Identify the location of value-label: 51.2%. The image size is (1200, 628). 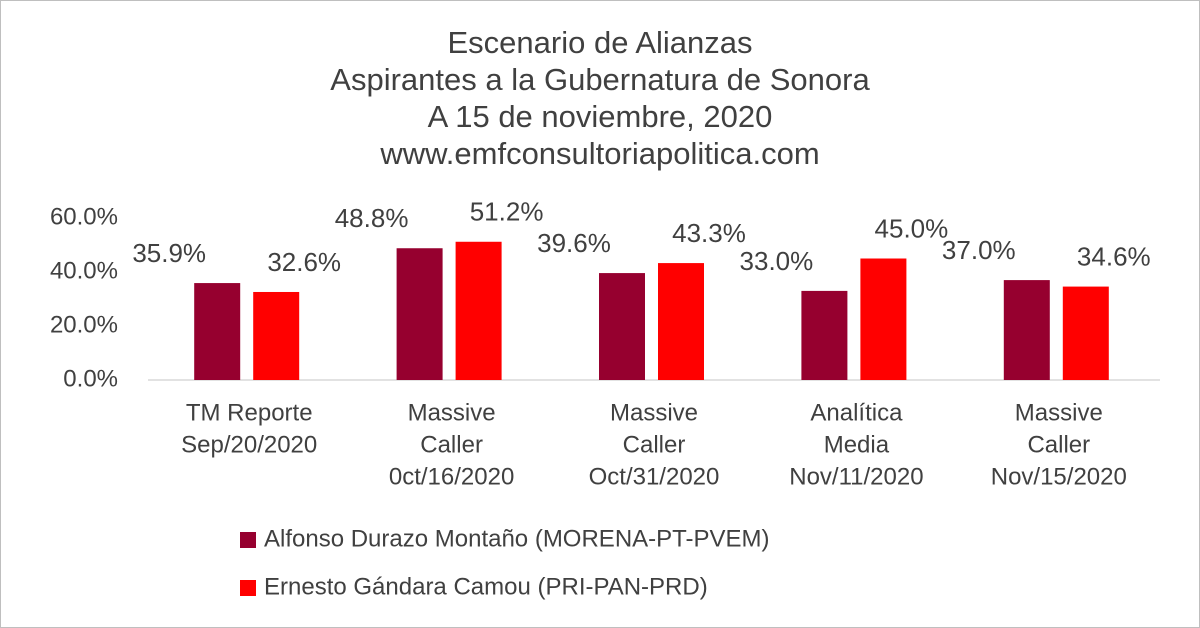
(507, 212).